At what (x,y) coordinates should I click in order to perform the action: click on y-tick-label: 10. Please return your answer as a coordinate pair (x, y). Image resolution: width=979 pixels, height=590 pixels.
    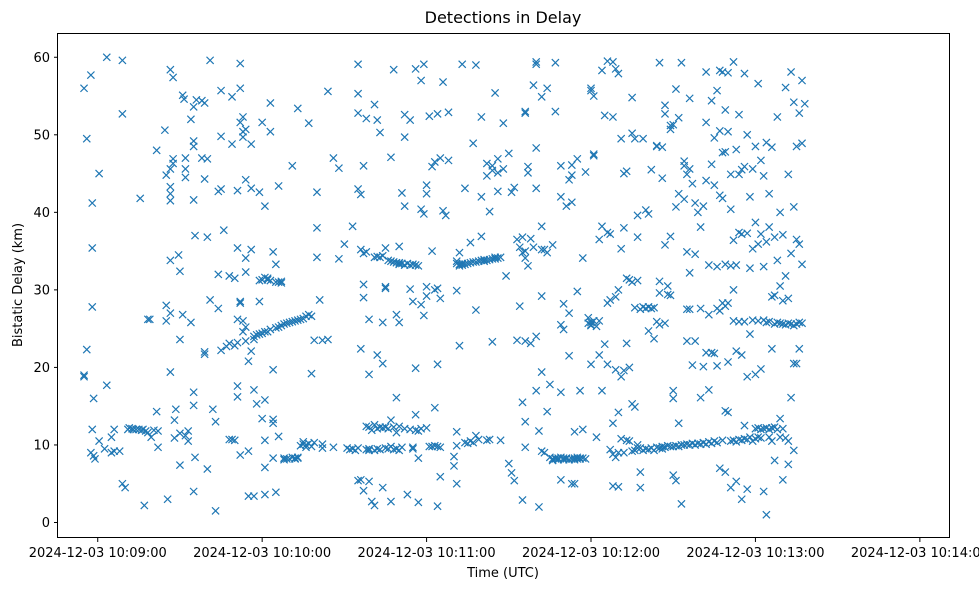
    Looking at the image, I should click on (41, 445).